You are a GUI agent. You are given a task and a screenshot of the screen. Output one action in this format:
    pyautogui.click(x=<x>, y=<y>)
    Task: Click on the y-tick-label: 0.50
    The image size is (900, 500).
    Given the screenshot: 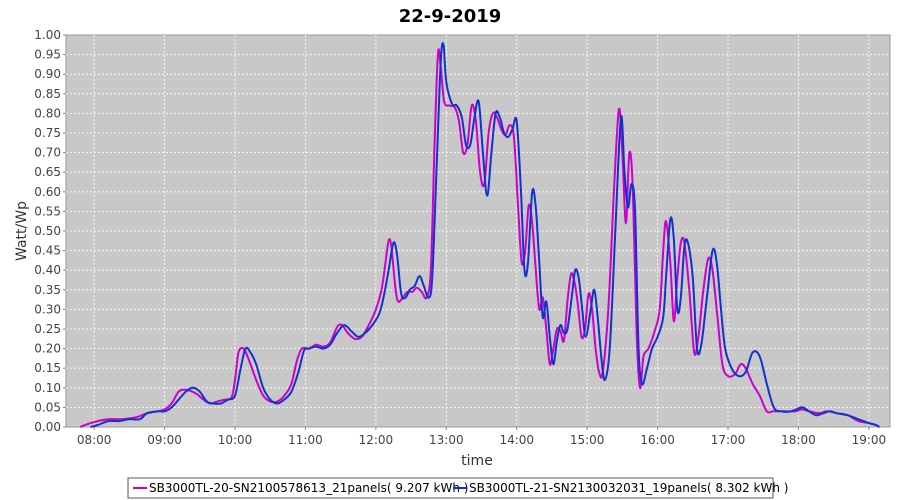 What is the action you would take?
    pyautogui.click(x=47, y=231)
    